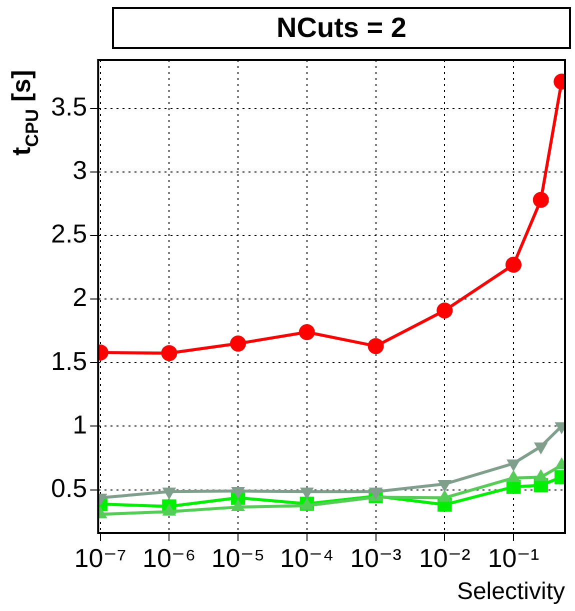 This screenshot has width=575, height=611. What do you see at coordinates (24, 113) in the screenshot?
I see `y-axis-title: tCPU [s]` at bounding box center [24, 113].